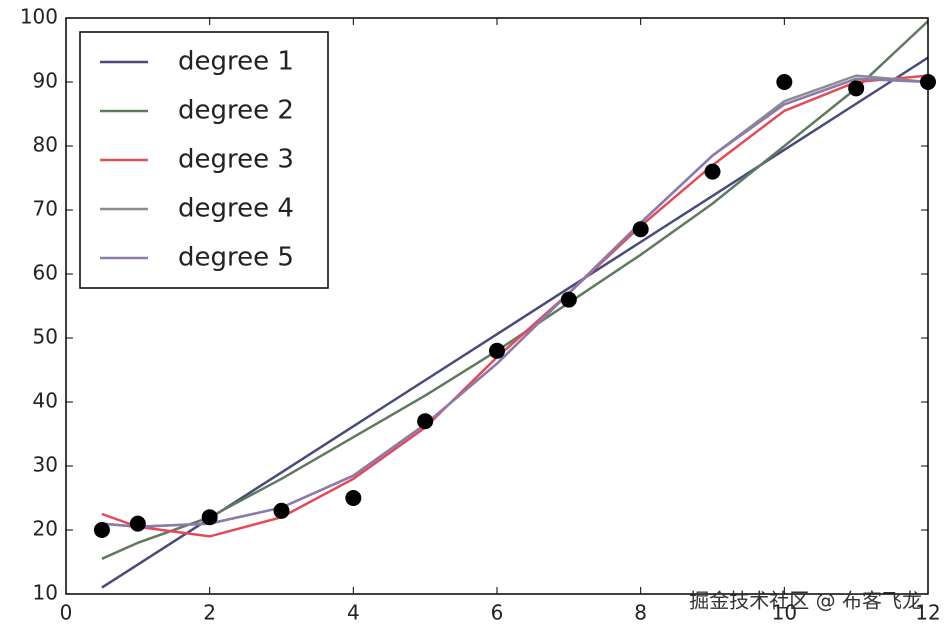  I want to click on x-tick-label: 0, so click(66, 613).